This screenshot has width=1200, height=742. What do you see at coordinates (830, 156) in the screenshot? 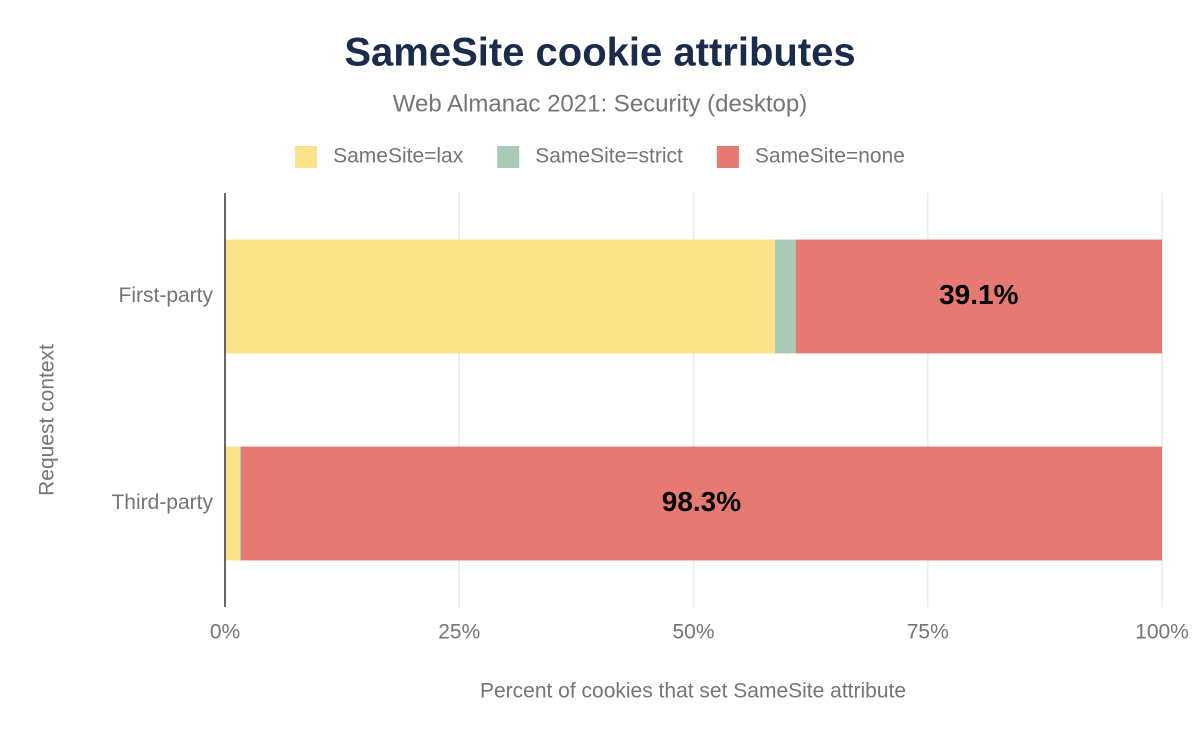
I see `legend-label: SameSite=none` at bounding box center [830, 156].